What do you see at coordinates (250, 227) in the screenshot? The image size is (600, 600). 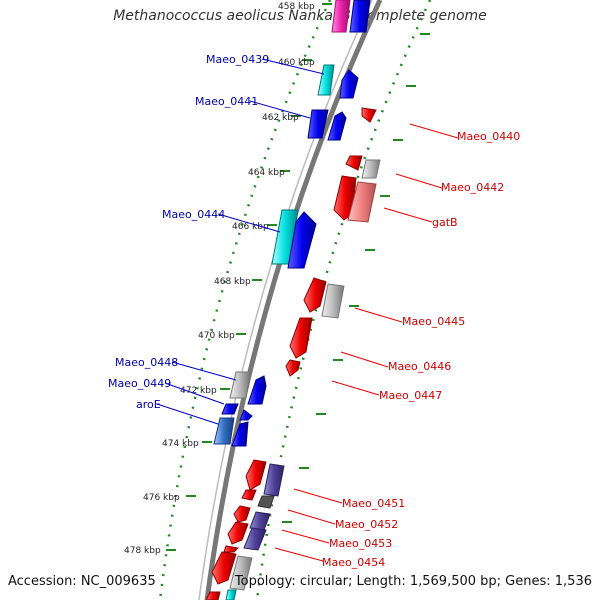 I see `tick-label: 466 kbp` at bounding box center [250, 227].